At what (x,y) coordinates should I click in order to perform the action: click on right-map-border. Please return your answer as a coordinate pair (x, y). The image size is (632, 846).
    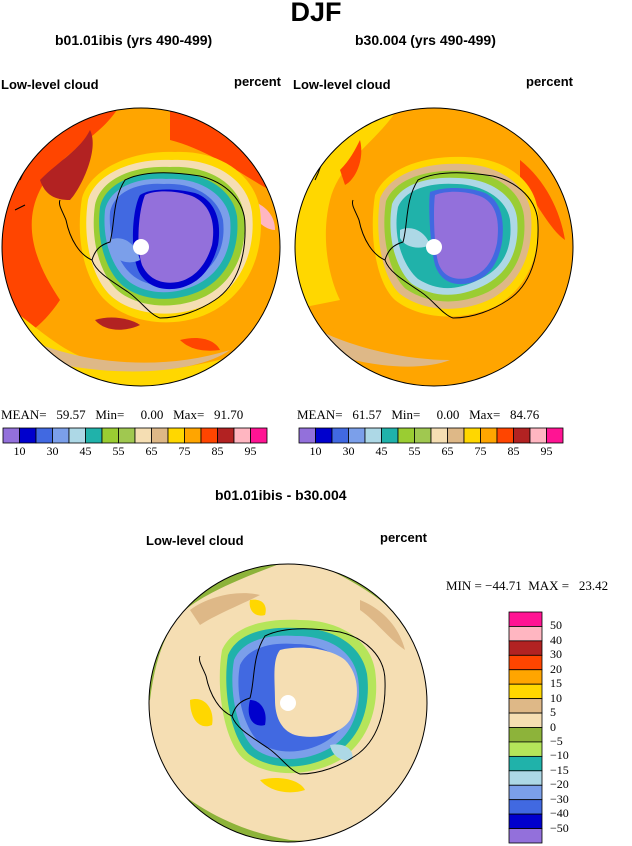
    Looking at the image, I should click on (434, 247).